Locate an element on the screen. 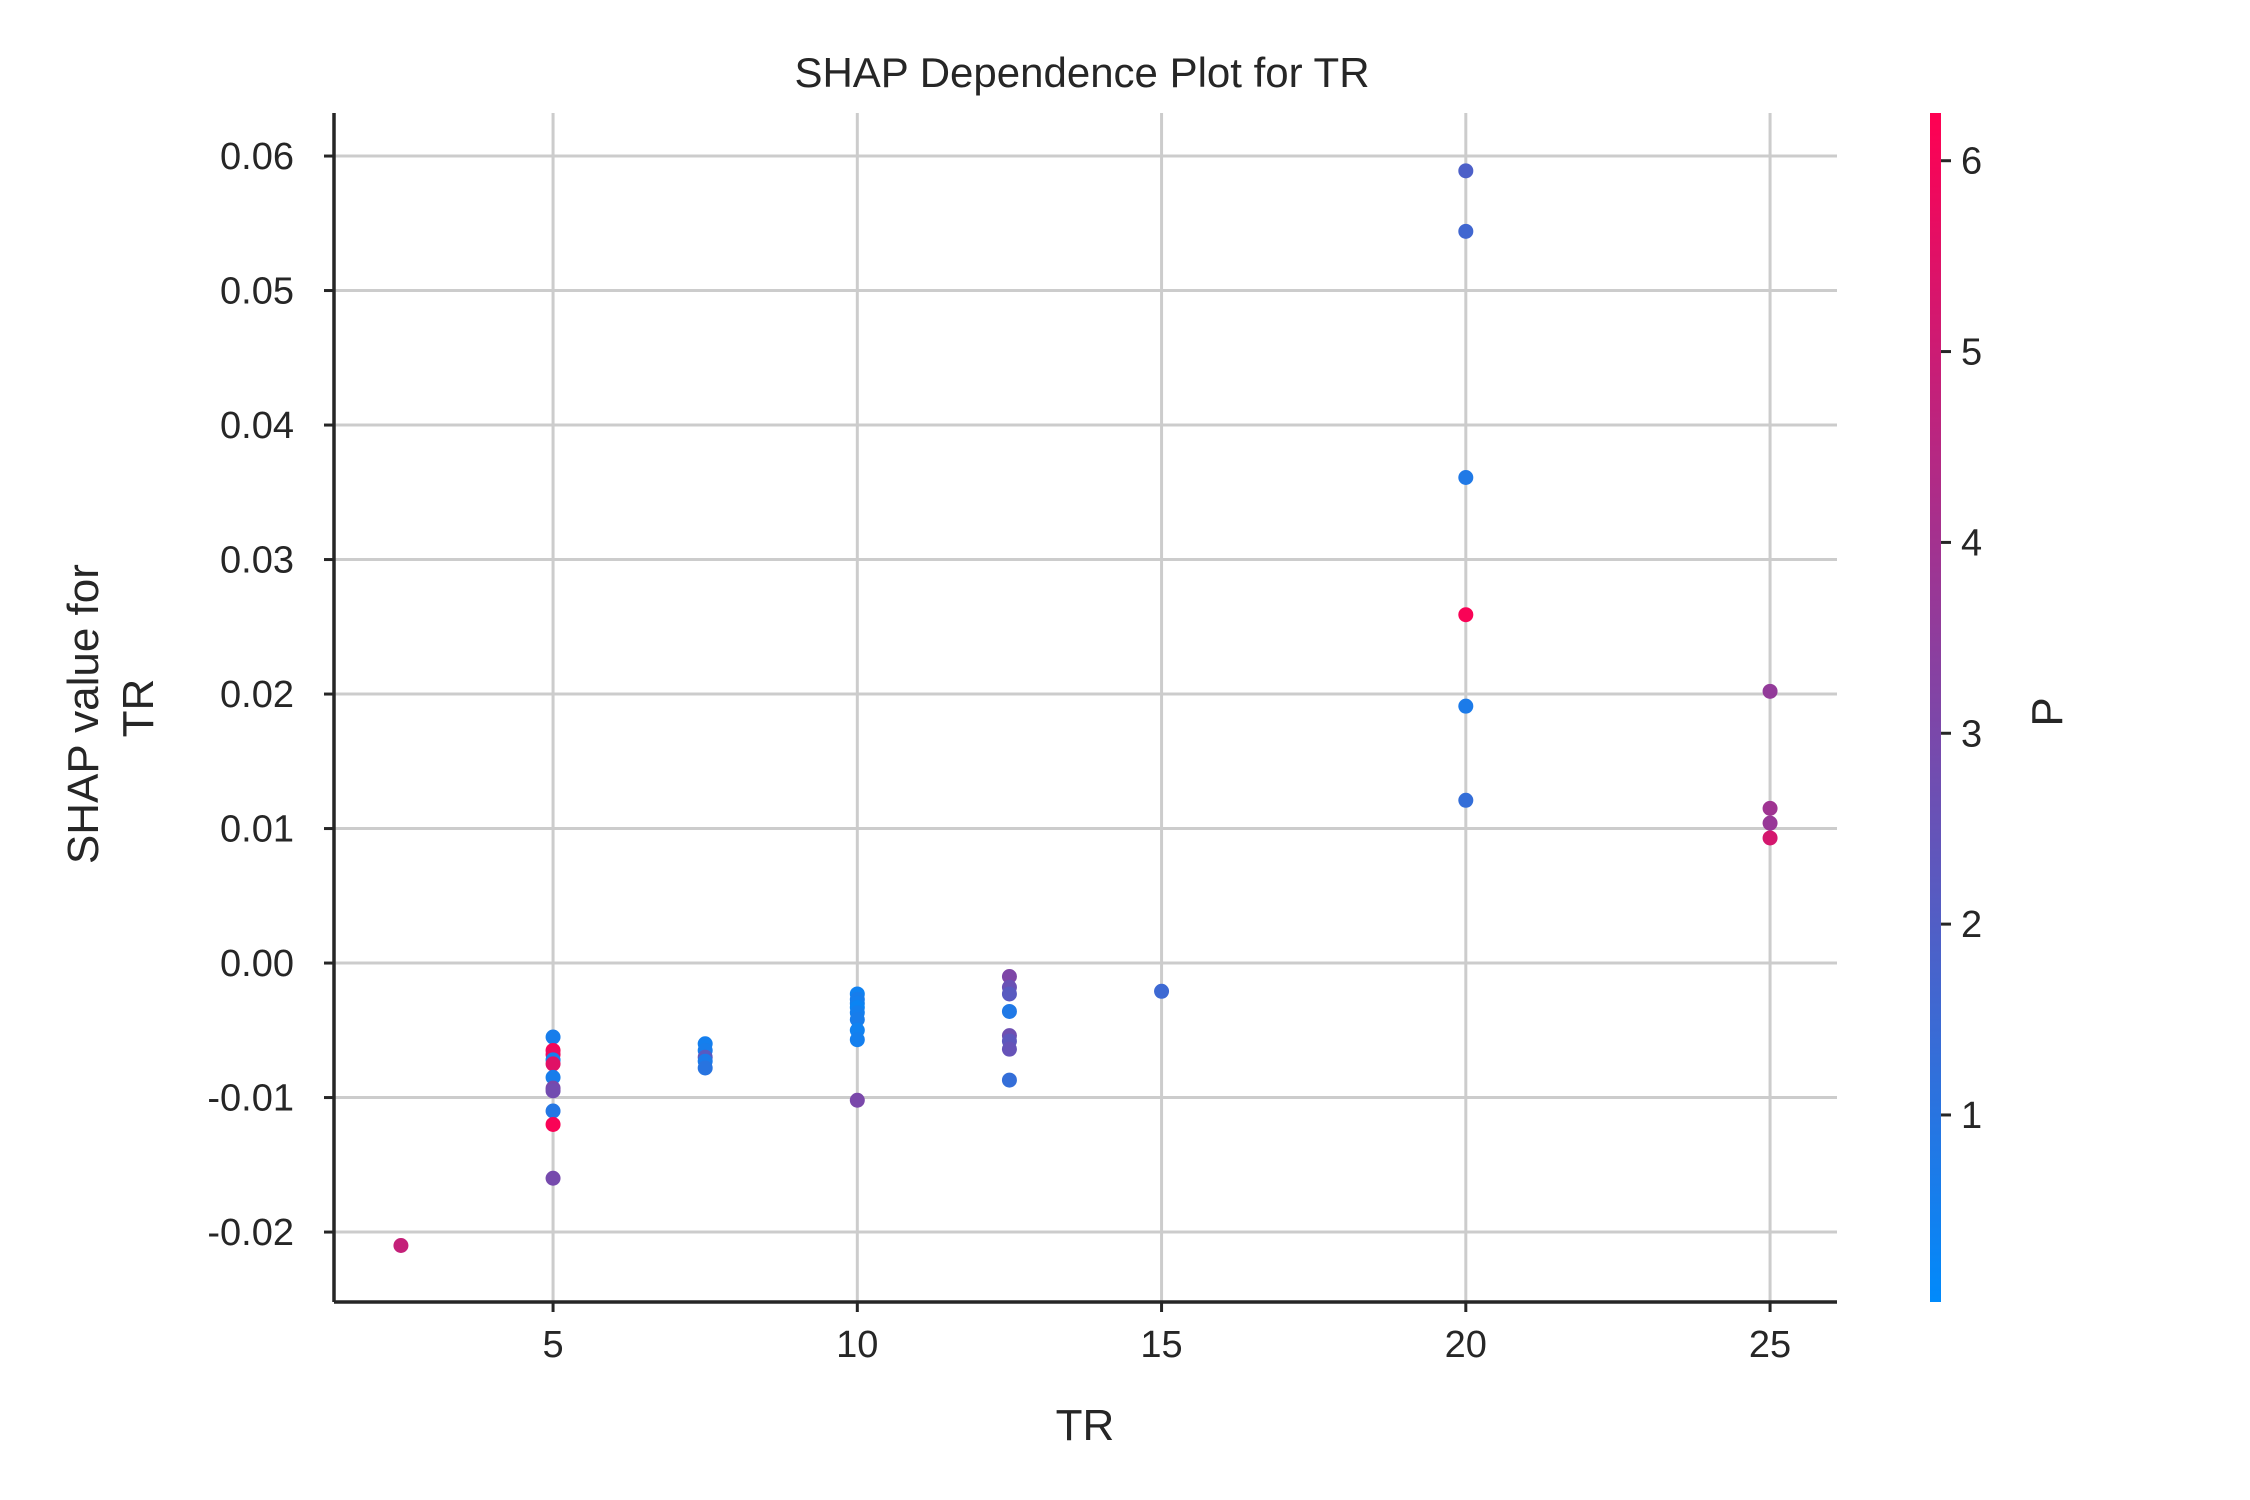 The height and width of the screenshot is (1500, 2250). y-tick-label: -0.01 is located at coordinates (250, 1099).